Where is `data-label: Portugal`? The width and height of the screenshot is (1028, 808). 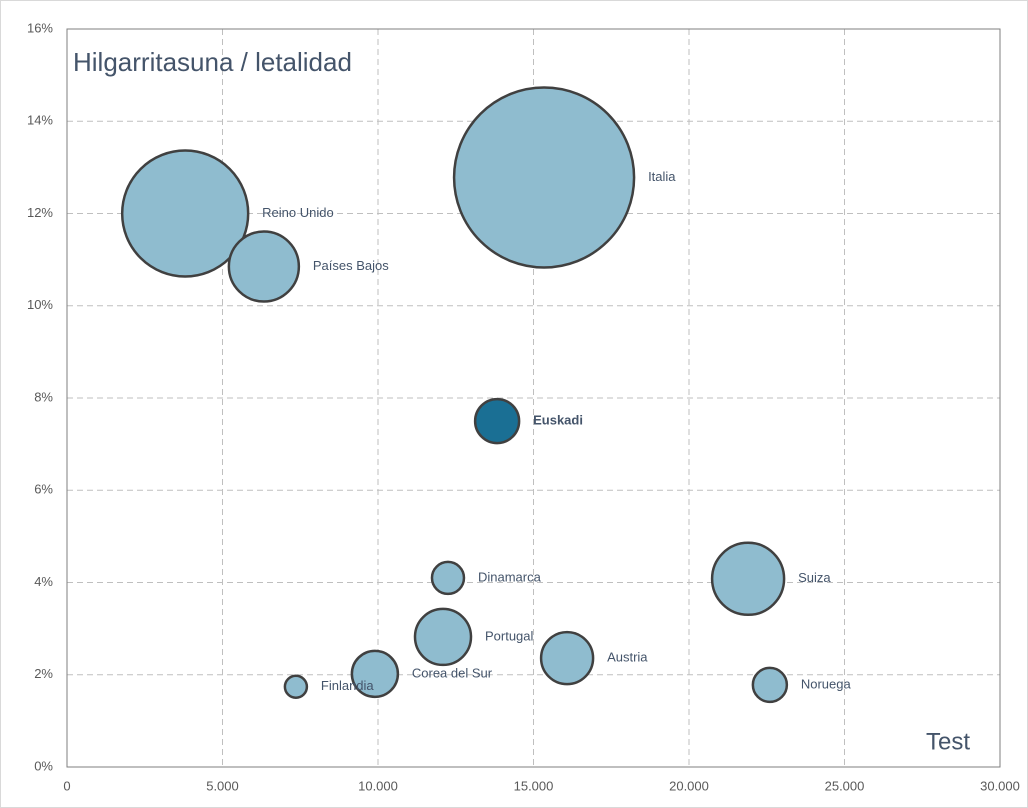 data-label: Portugal is located at coordinates (509, 635).